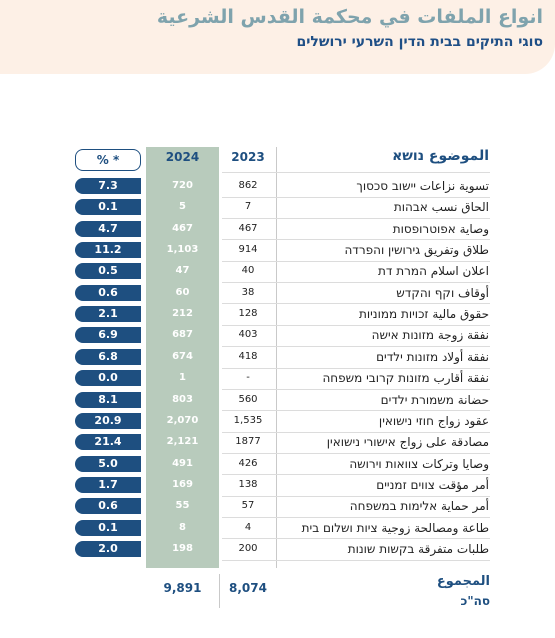 This screenshot has height=638, width=555. What do you see at coordinates (182, 588) in the screenshot?
I see `total-2024: 9,891` at bounding box center [182, 588].